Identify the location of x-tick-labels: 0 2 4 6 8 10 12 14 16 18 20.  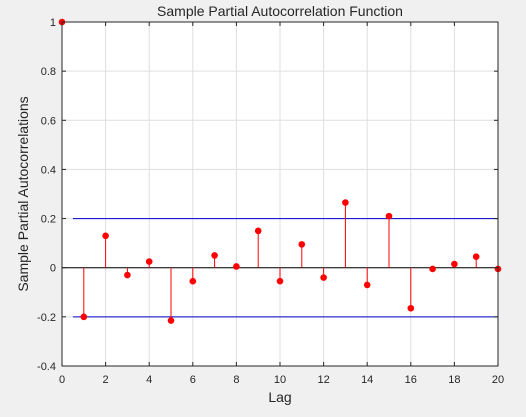
(281, 380).